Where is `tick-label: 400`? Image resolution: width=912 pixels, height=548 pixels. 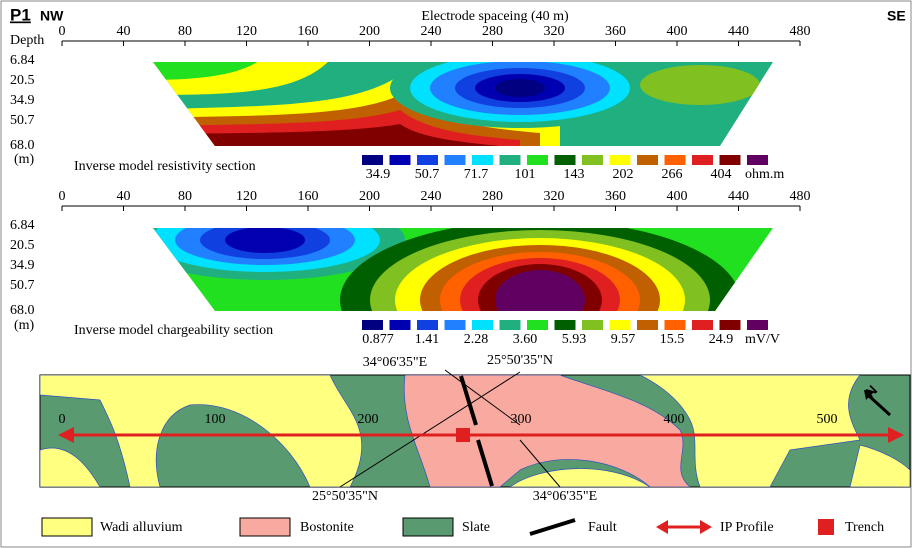
tick-label: 400 is located at coordinates (677, 196).